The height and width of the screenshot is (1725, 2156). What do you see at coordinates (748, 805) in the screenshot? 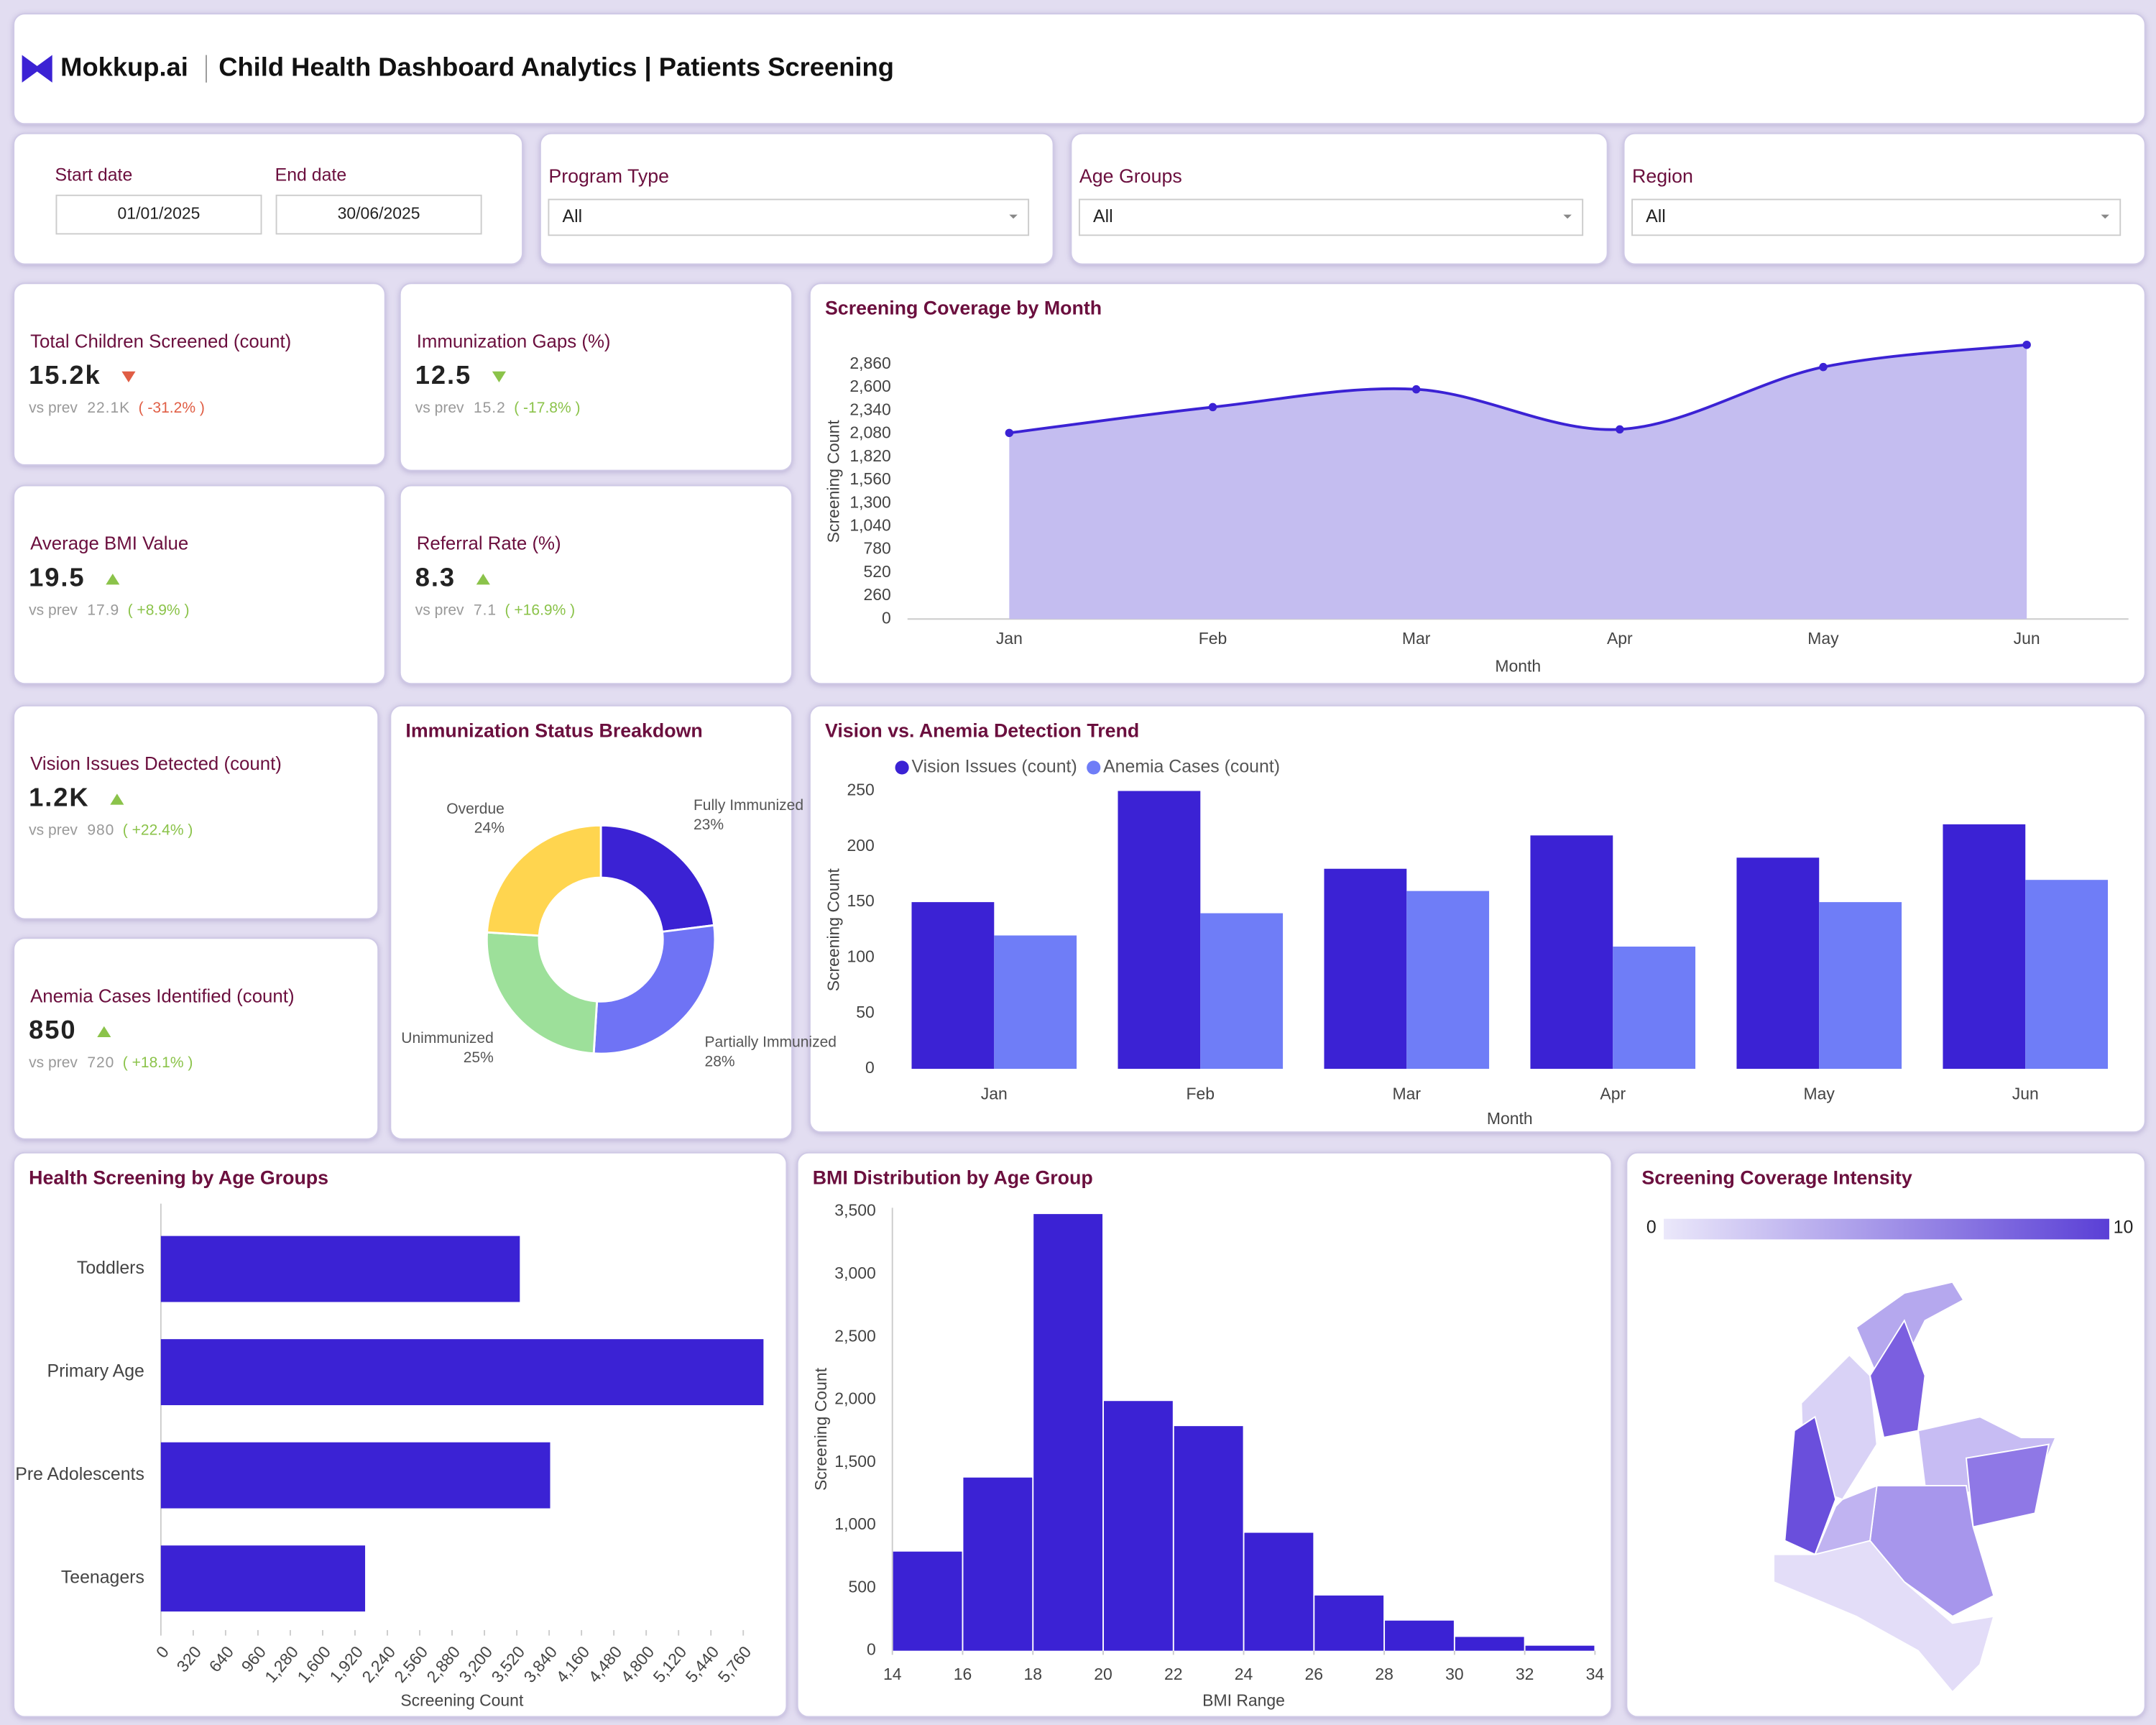
I see `slice-label: Fully Immunized` at bounding box center [748, 805].